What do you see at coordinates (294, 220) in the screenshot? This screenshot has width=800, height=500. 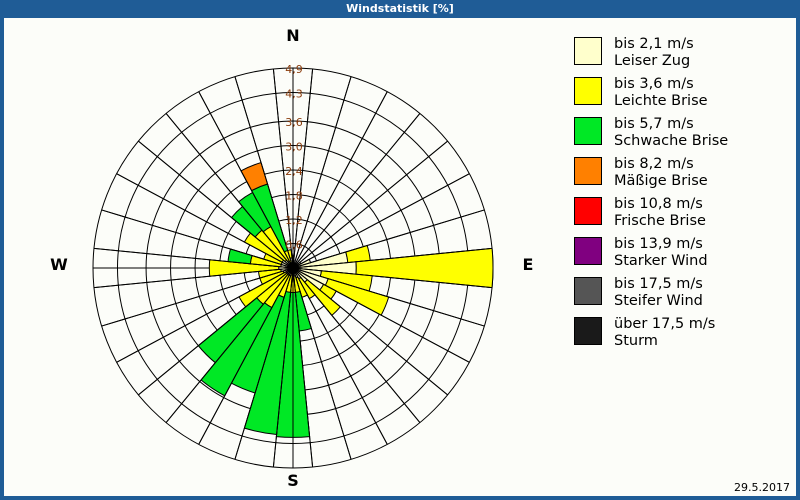 I see `radial-tick-label: 1,2` at bounding box center [294, 220].